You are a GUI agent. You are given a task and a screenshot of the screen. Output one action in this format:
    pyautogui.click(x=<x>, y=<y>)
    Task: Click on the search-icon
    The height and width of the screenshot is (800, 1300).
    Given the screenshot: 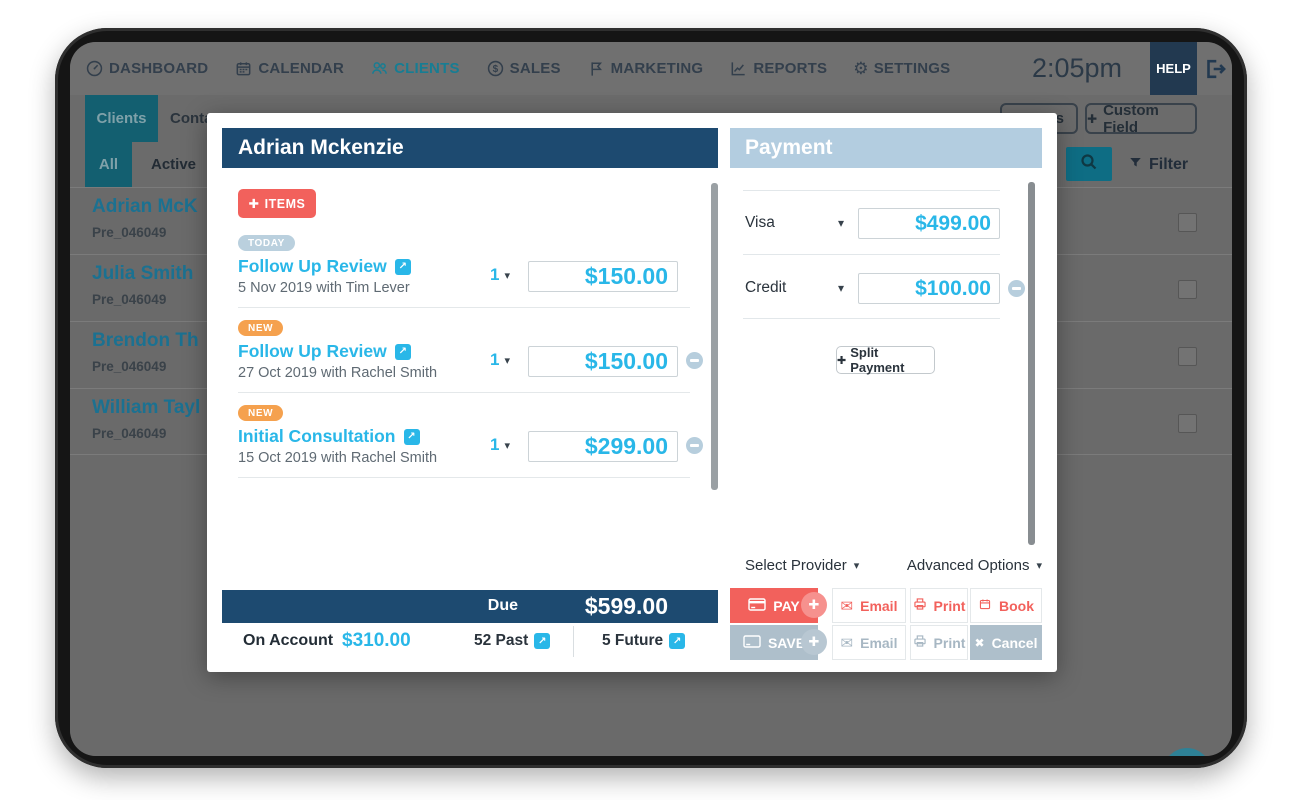 What is the action you would take?
    pyautogui.click(x=1089, y=164)
    